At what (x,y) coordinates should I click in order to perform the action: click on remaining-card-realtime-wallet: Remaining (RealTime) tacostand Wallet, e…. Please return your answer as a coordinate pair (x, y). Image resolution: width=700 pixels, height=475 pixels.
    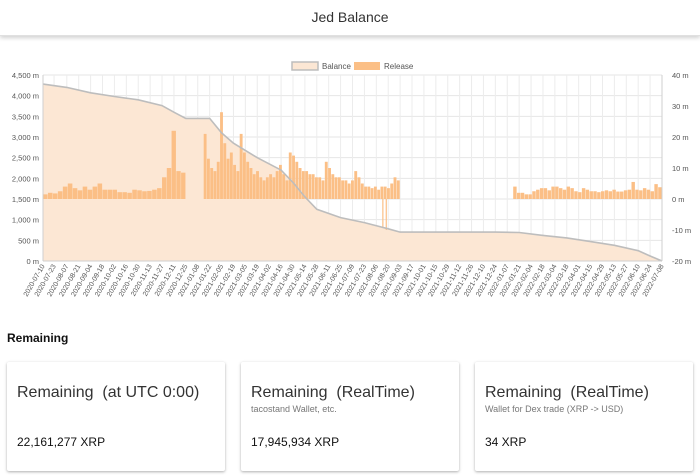
    Looking at the image, I should click on (350, 416).